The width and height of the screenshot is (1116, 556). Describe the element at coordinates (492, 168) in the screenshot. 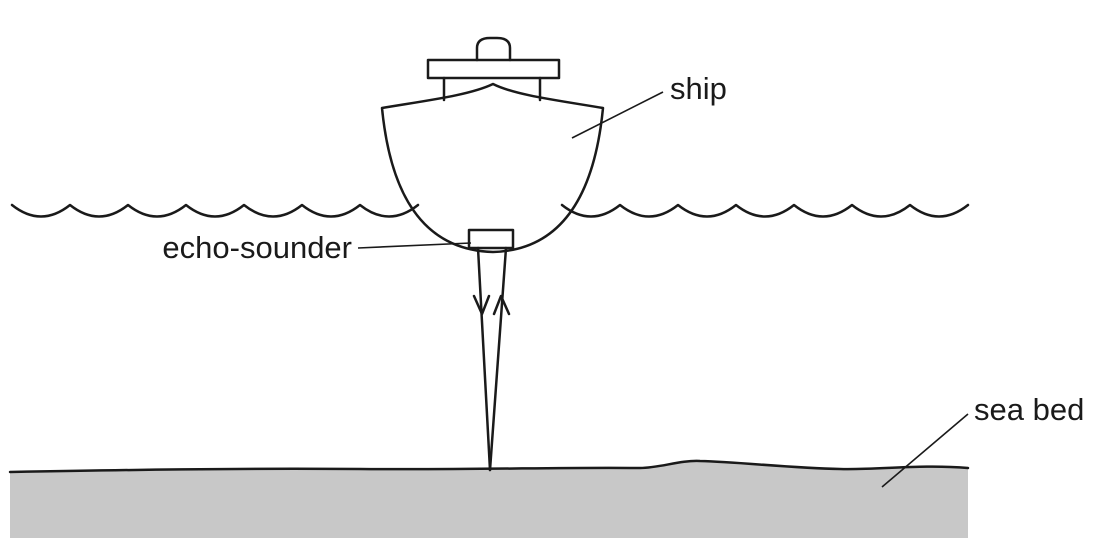

I see `ship-hull` at that location.